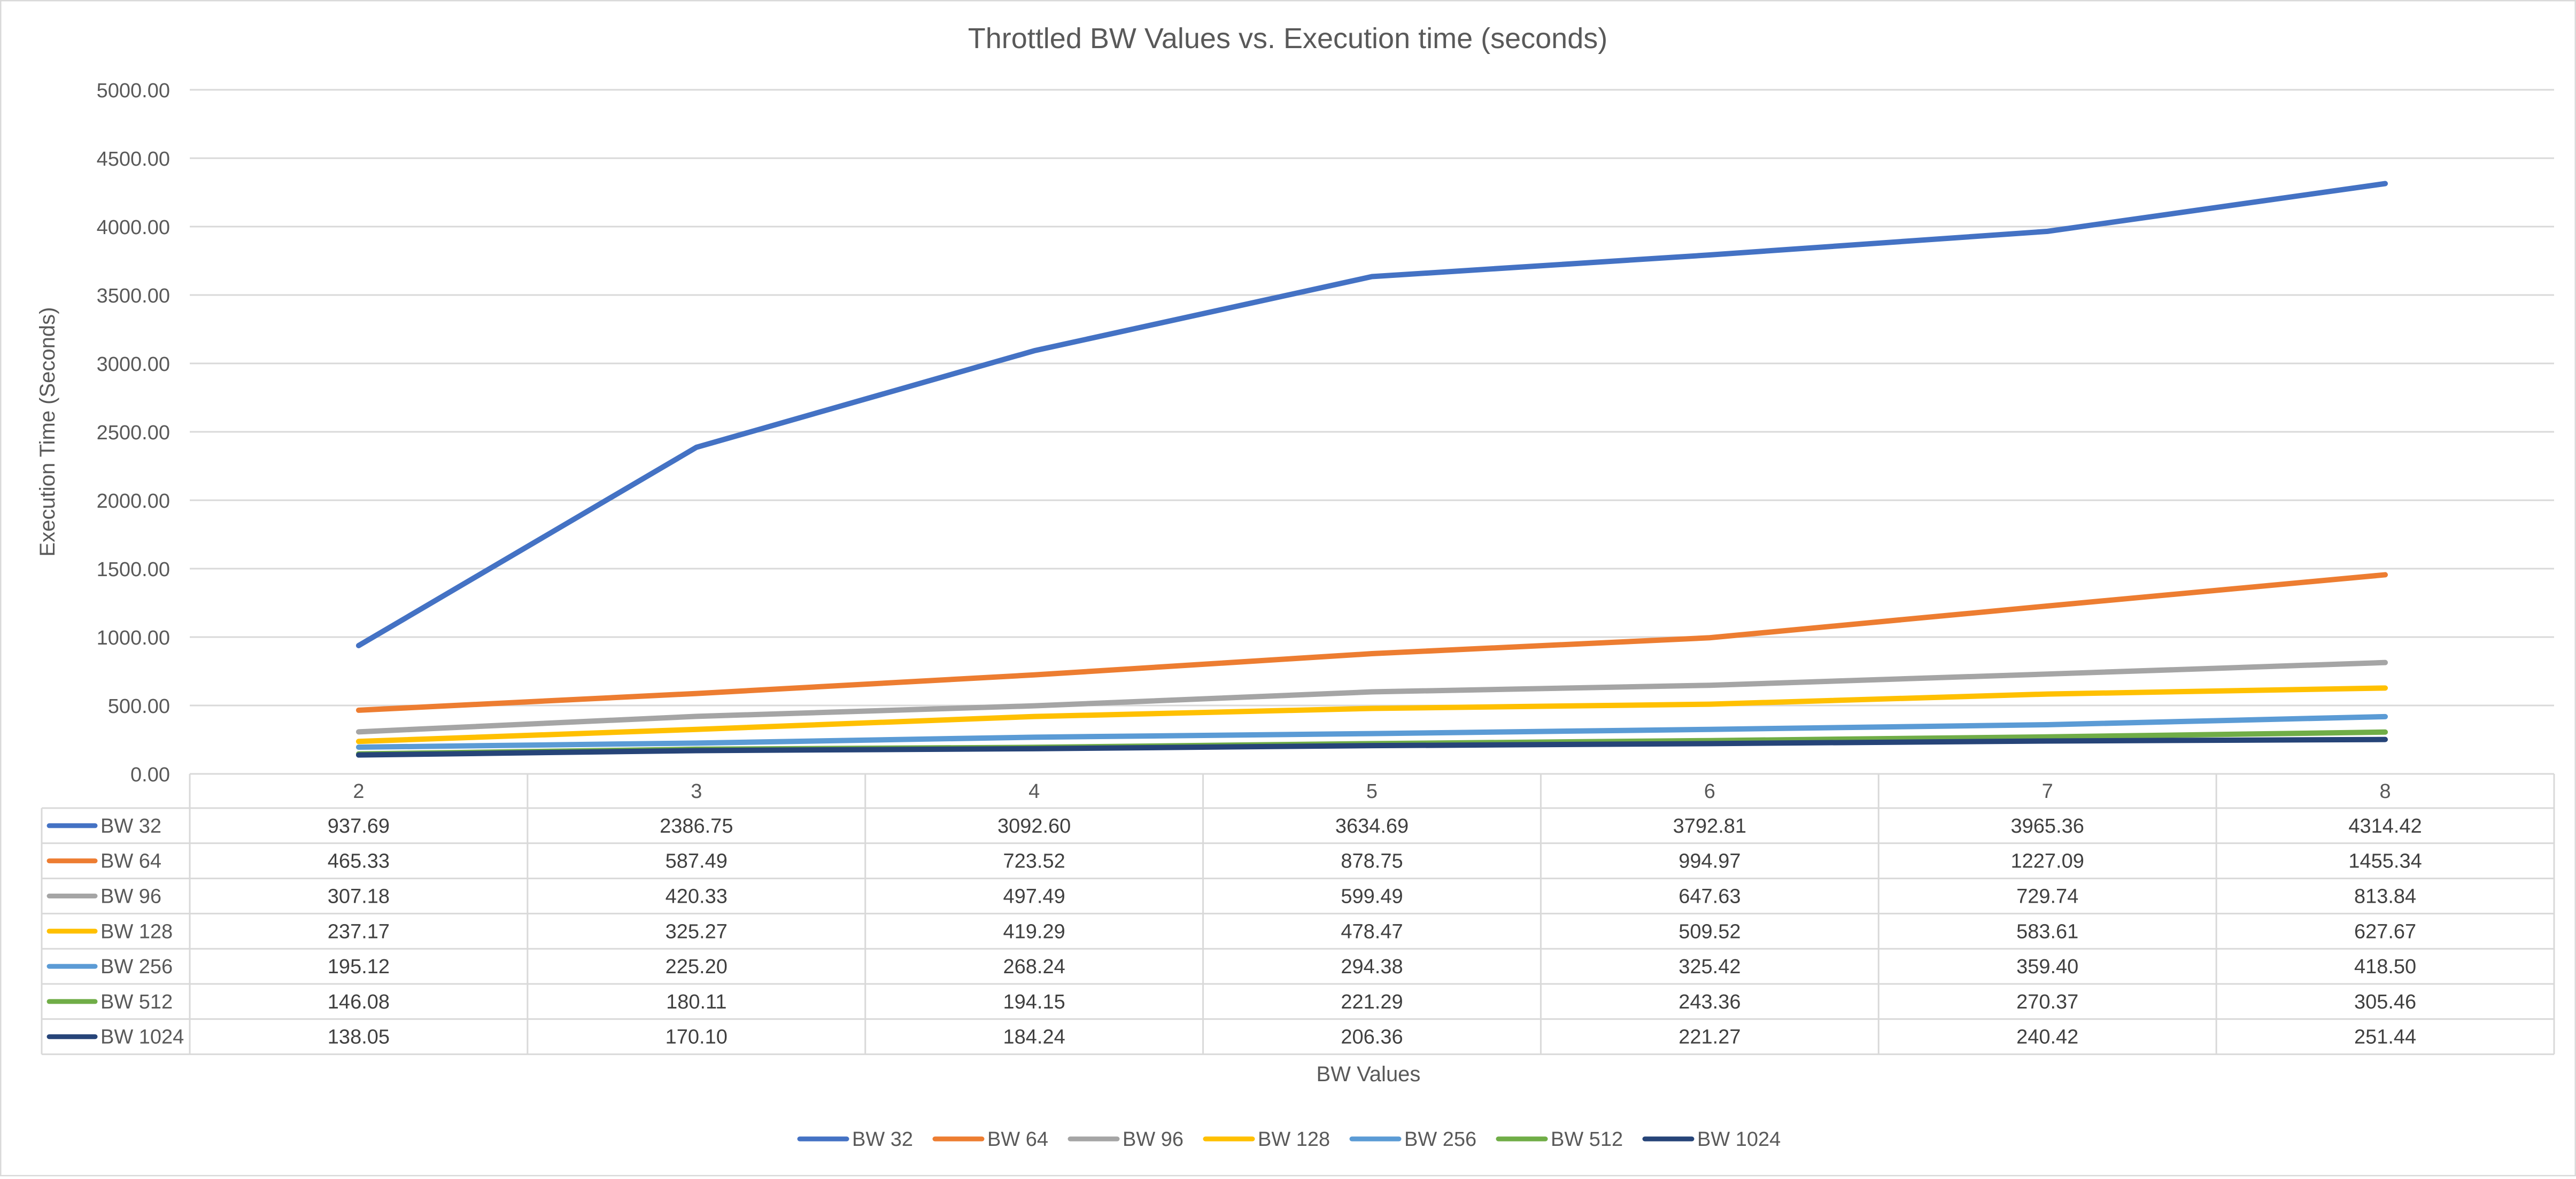  I want to click on y-tick-label: 4500.00, so click(133, 159).